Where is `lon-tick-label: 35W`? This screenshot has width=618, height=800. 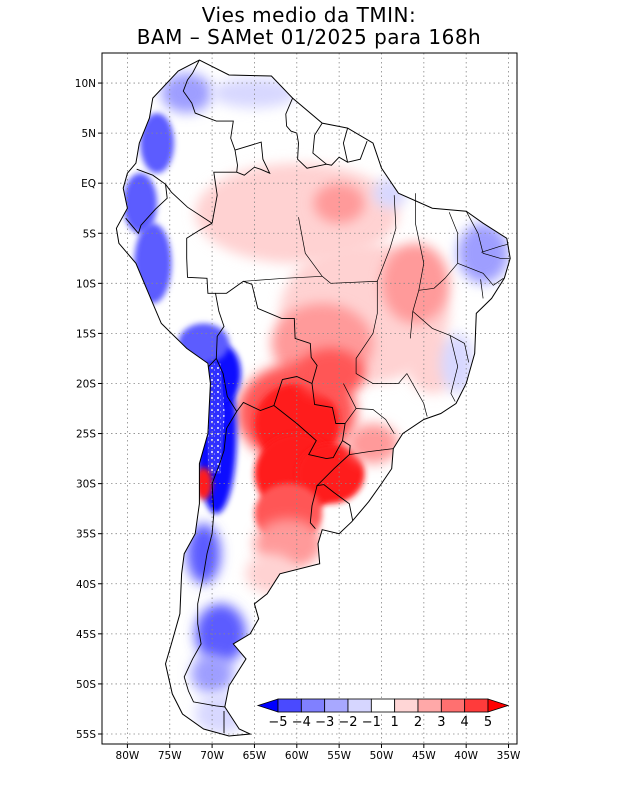
lon-tick-label: 35W is located at coordinates (509, 756).